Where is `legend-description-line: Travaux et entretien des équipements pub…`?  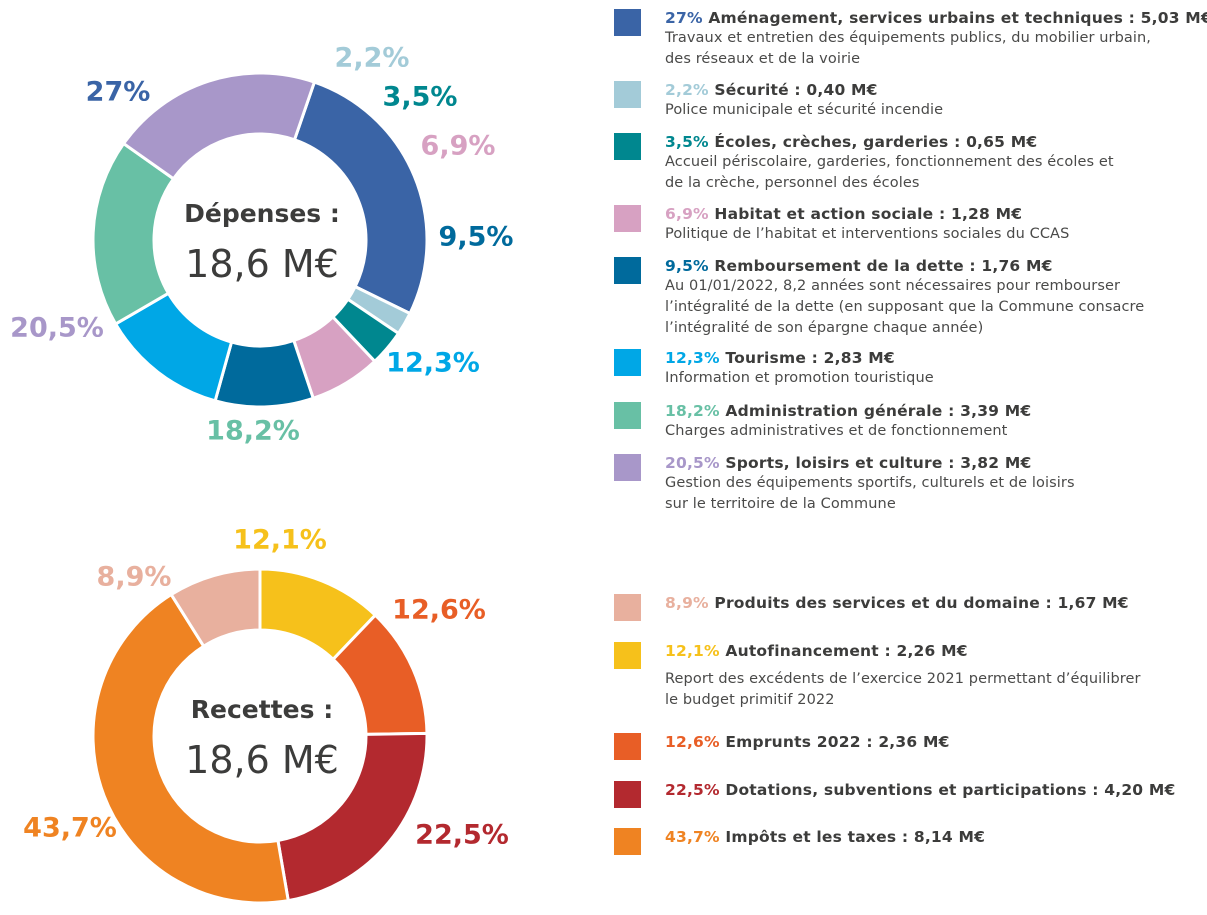
legend-description-line: Travaux et entretien des équipements pub… is located at coordinates (908, 38).